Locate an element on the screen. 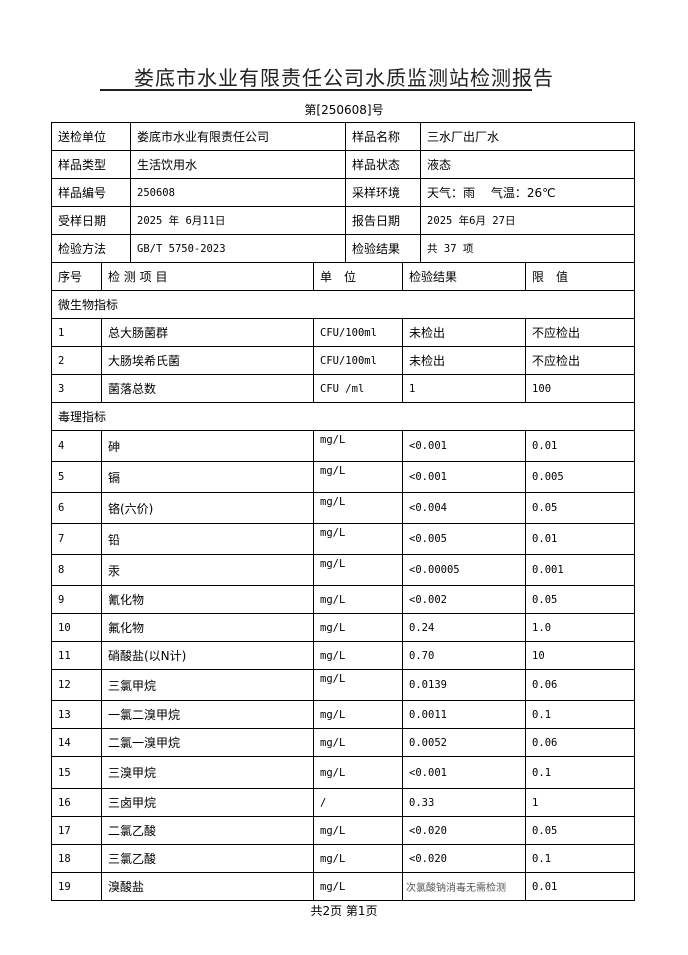 The image size is (688, 955). item-result: <0.002 is located at coordinates (464, 599).